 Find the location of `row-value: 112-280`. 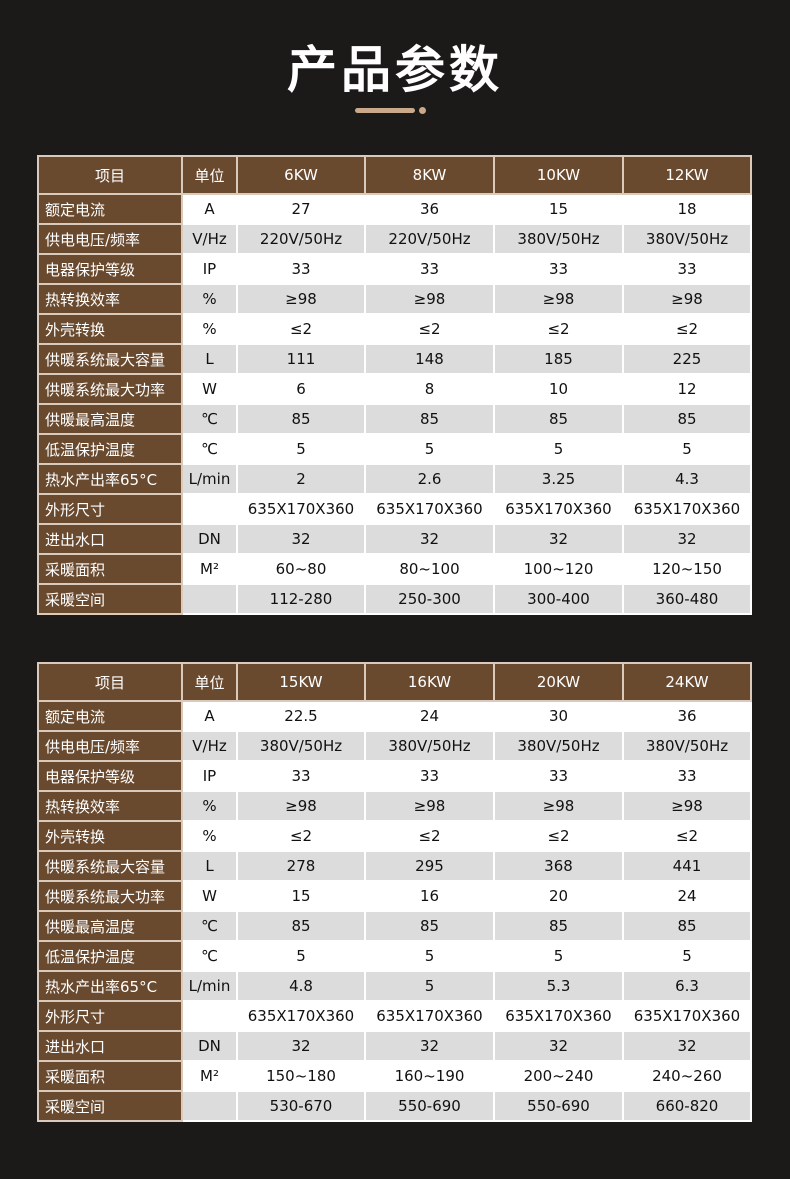

row-value: 112-280 is located at coordinates (301, 599).